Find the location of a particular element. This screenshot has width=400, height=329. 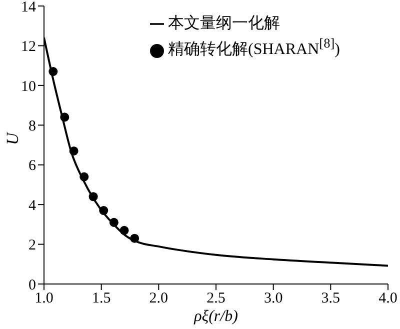

y-tick-label: 2 is located at coordinates (32, 246).